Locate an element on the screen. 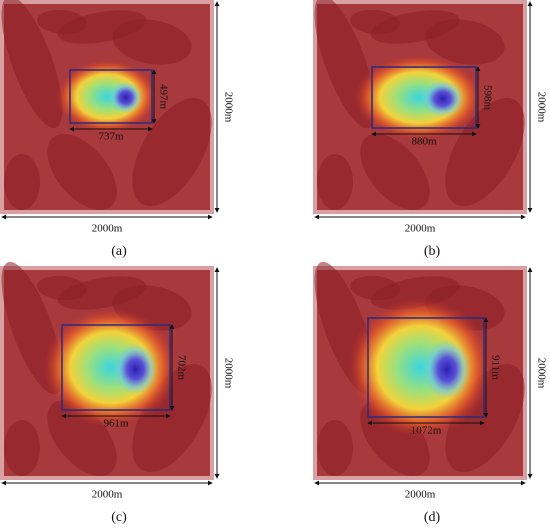 This screenshot has height=532, width=550. box-width-label: 961m is located at coordinates (116, 424).